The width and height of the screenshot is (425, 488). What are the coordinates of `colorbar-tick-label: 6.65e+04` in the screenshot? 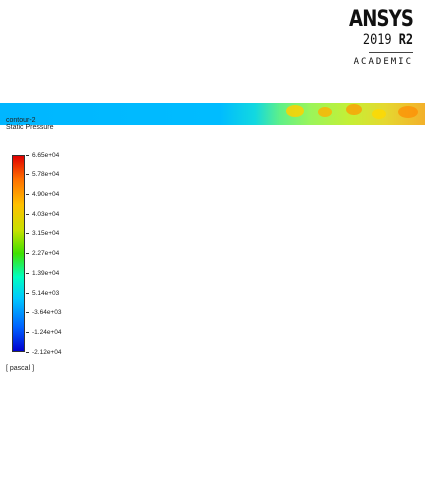 It's located at (42, 155).